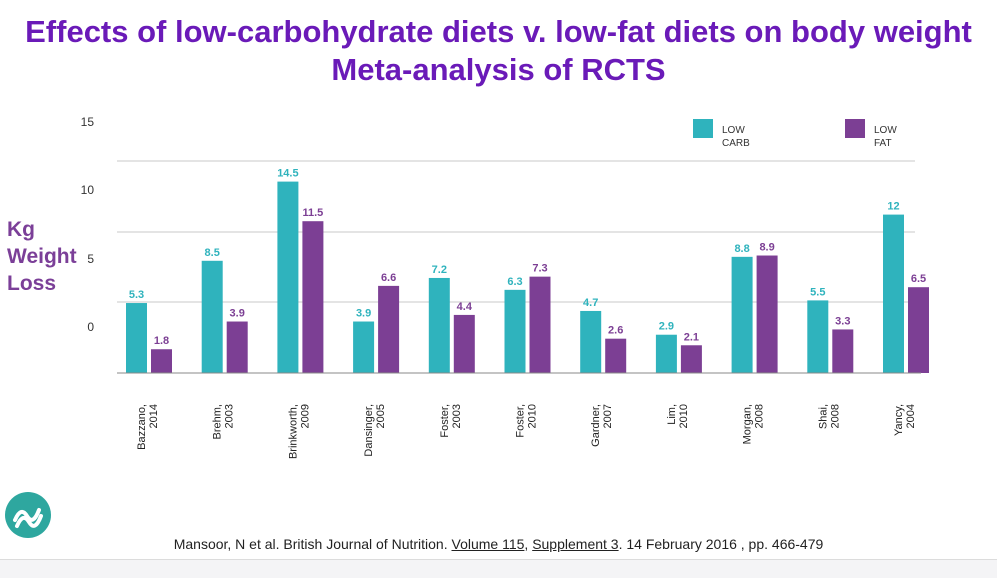  I want to click on x-tick-label: Shai,2008, so click(829, 416).